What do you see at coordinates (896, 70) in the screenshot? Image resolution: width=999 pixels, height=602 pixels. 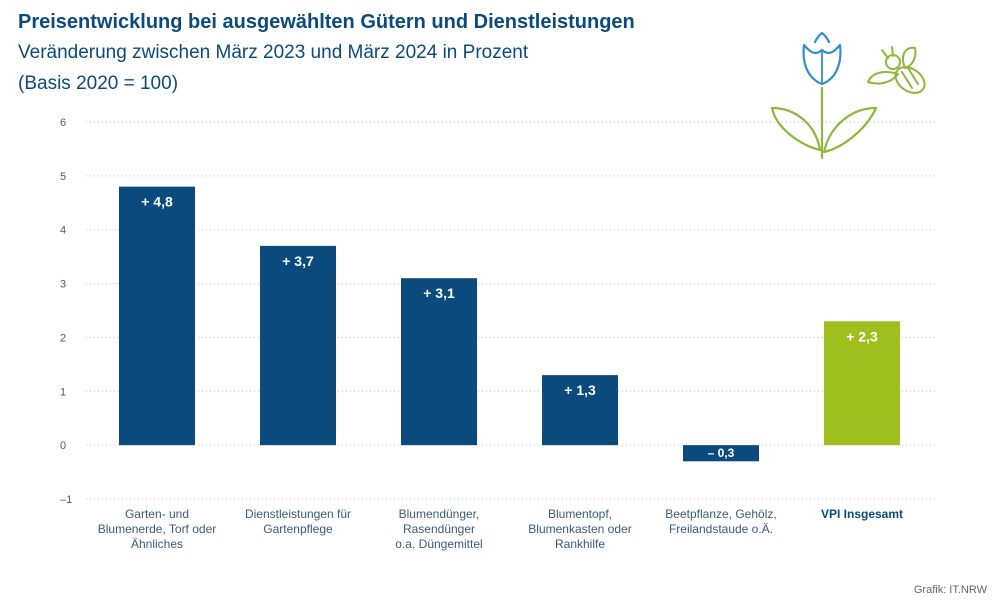 I see `bee-icon` at bounding box center [896, 70].